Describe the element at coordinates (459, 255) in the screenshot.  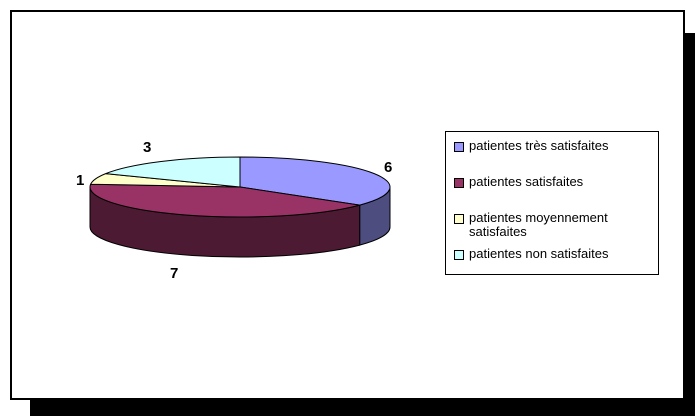
I see `legend-swatch-not-satisfied` at that location.